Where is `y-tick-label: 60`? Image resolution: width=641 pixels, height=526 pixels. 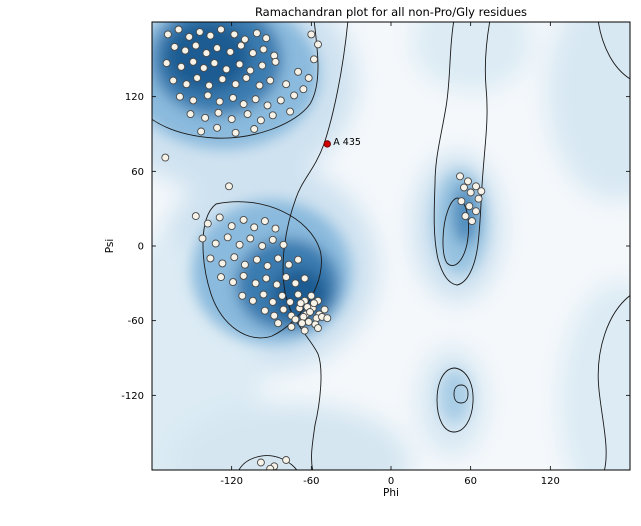
y-tick-label: 60 is located at coordinates (137, 172).